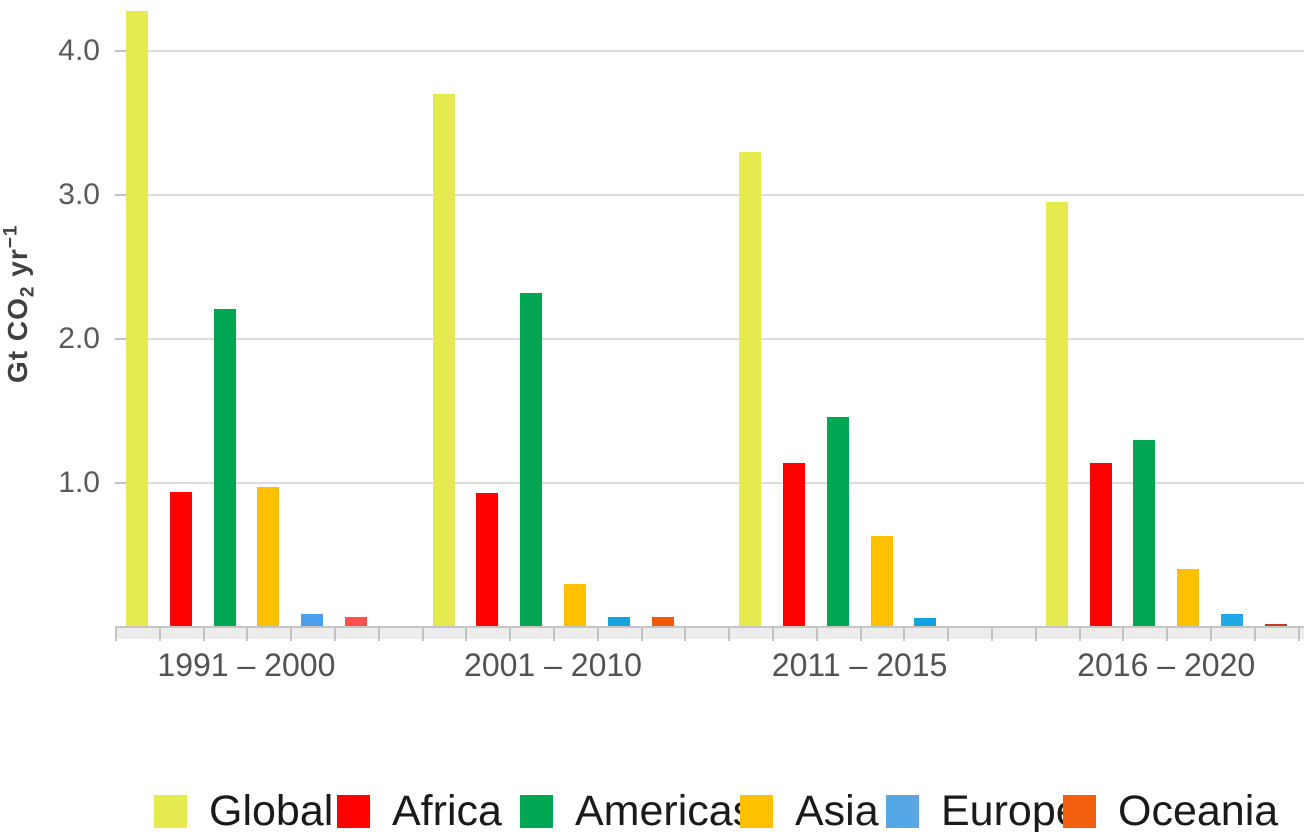 The height and width of the screenshot is (832, 1304). I want to click on x-category-label: 1991 – 2000, so click(246, 665).